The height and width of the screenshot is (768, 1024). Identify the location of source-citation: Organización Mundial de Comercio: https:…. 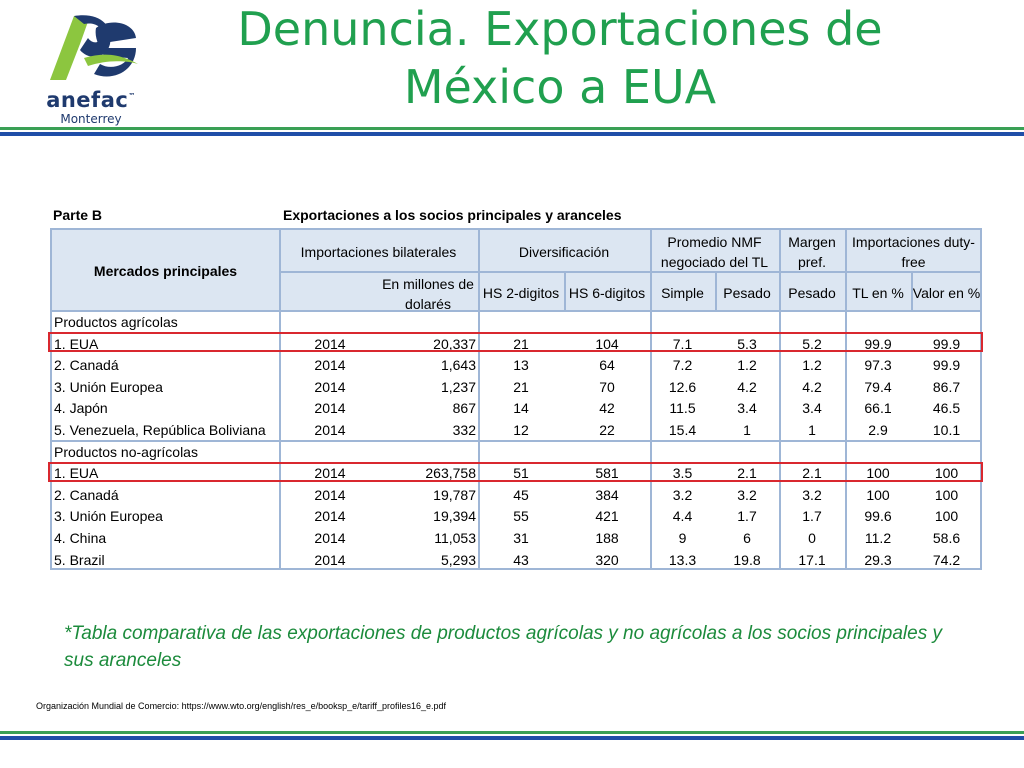
(241, 706).